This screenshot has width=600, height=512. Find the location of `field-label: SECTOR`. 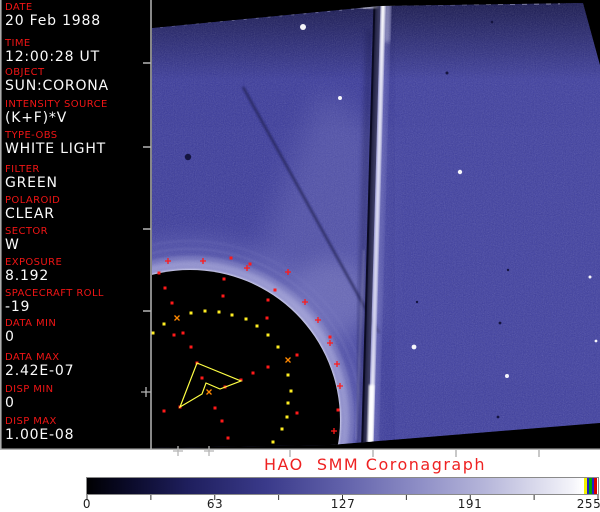

field-label: SECTOR is located at coordinates (26, 231).